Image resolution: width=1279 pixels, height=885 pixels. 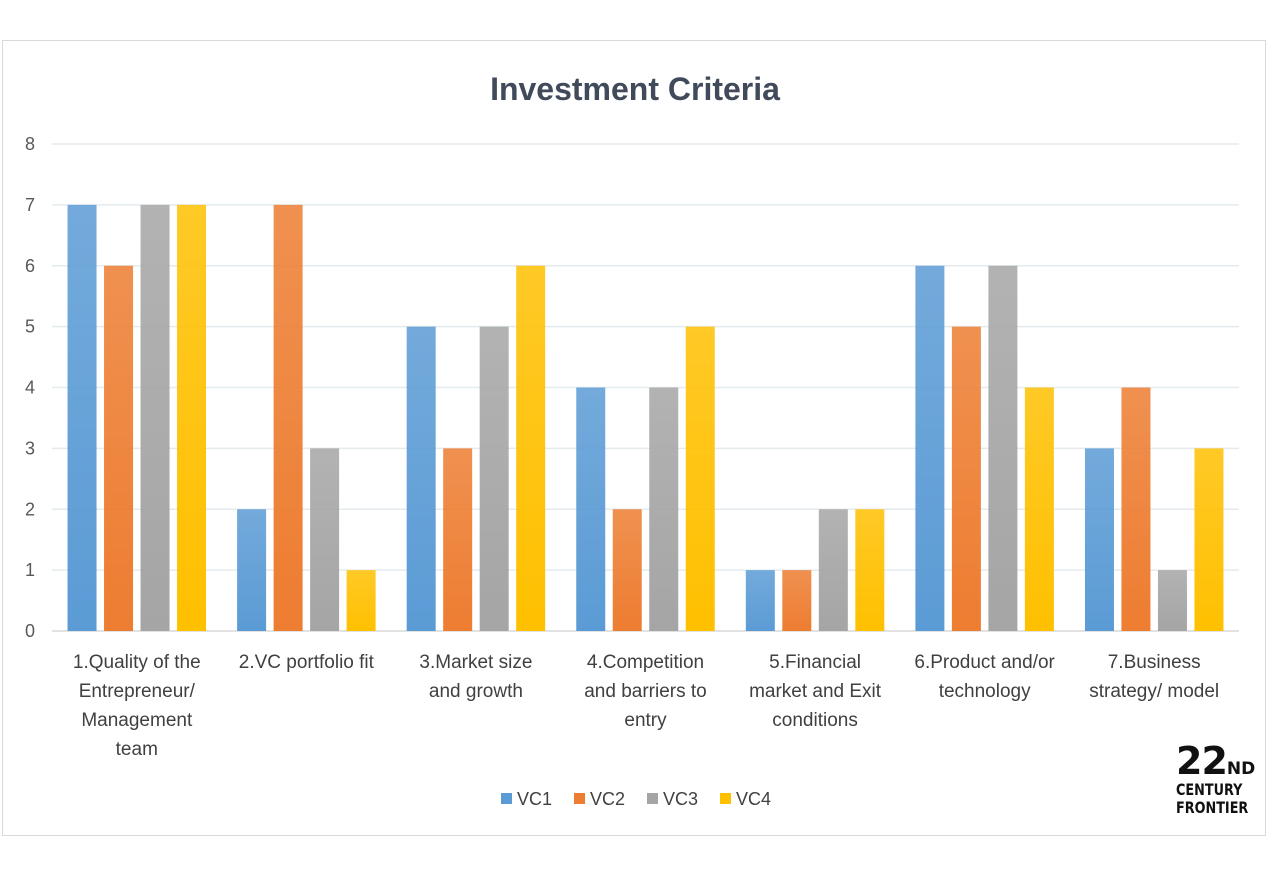 I want to click on x-tick-label: 2.VC portfolio fit, so click(x=307, y=662).